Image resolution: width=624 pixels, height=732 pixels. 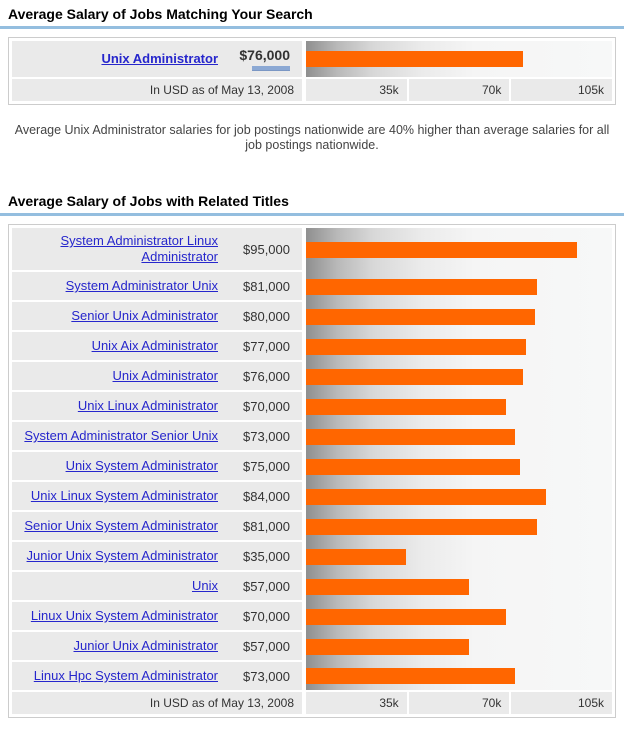 What do you see at coordinates (146, 645) in the screenshot?
I see `job-title-link: Junior Unix Administrator` at bounding box center [146, 645].